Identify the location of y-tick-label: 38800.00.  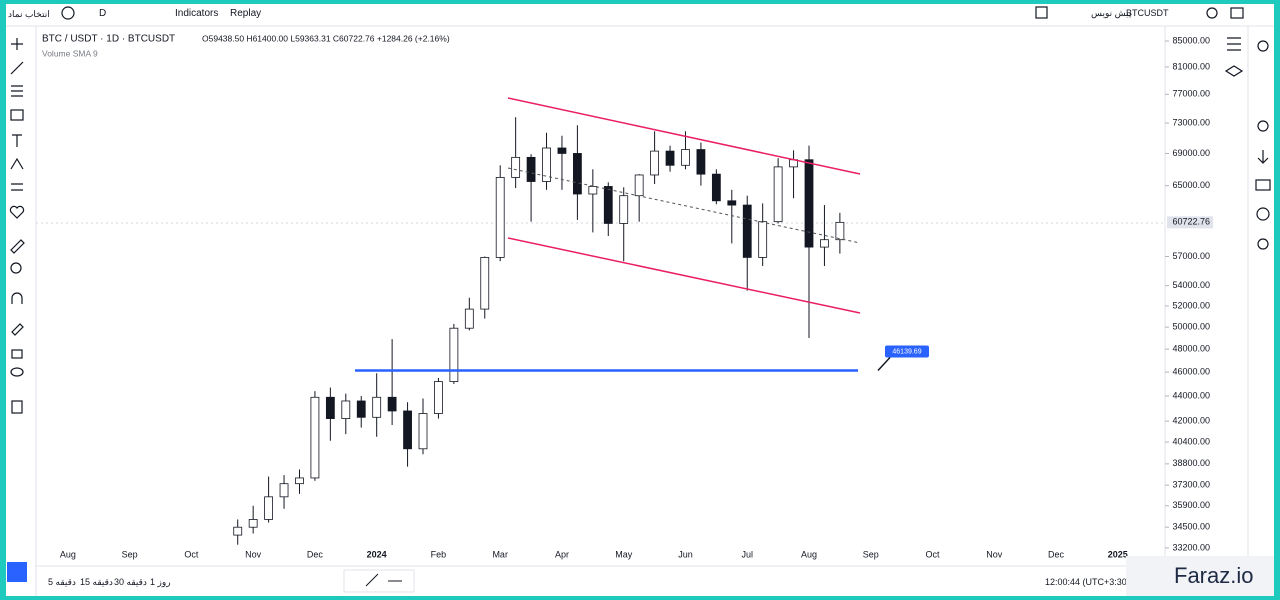
(1191, 463).